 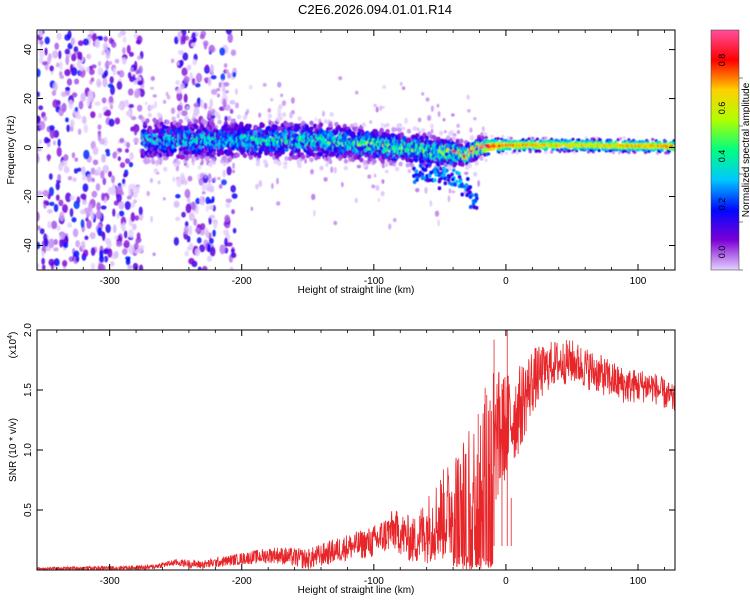 I want to click on spectrogram-xtick-label-2: -100, so click(x=374, y=281).